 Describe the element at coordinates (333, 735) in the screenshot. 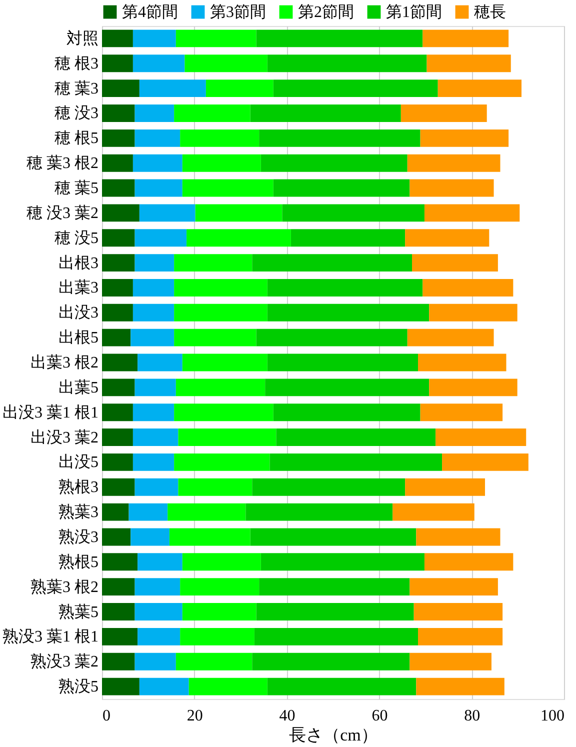

I see `x-axis-title: 長さ（cm）` at that location.